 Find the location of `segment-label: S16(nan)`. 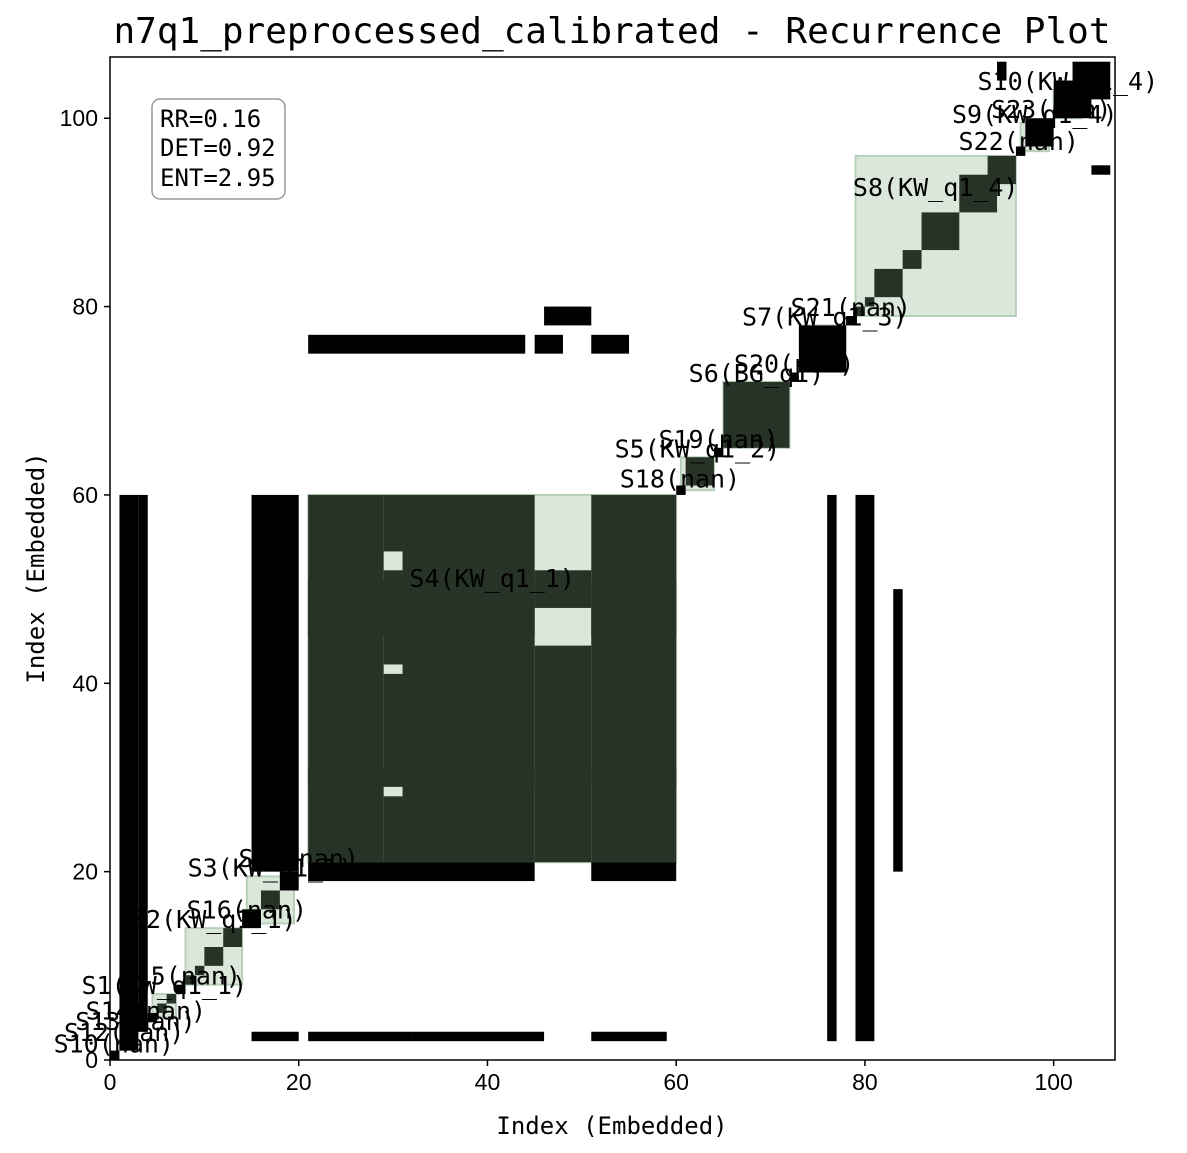

segment-label: S16(nan) is located at coordinates (247, 910).